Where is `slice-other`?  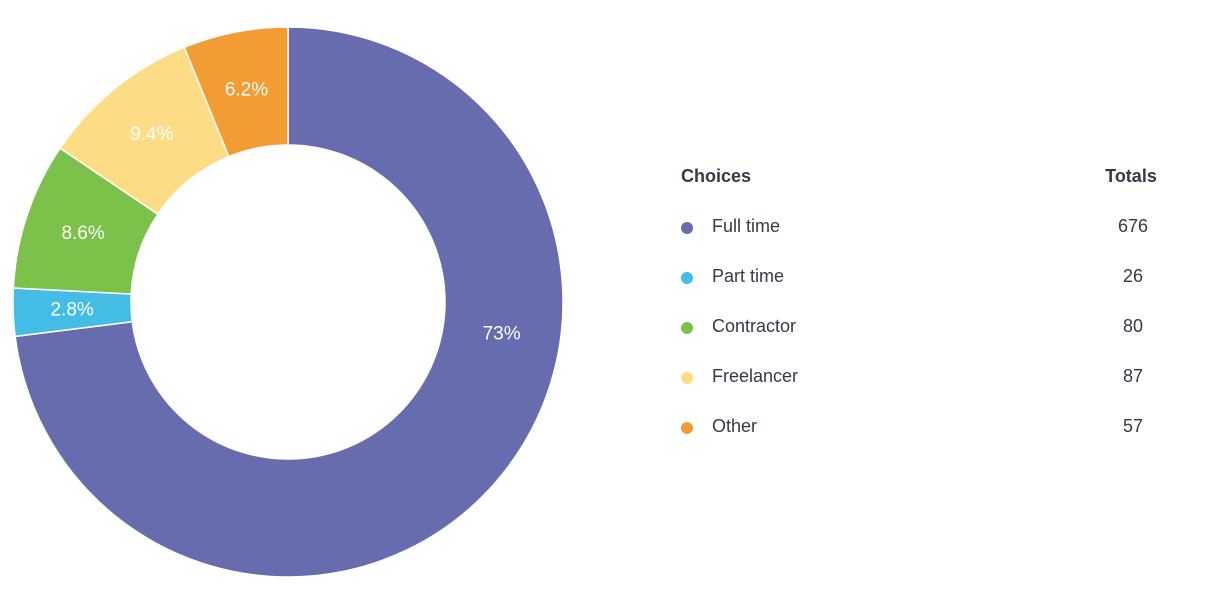 slice-other is located at coordinates (236, 92).